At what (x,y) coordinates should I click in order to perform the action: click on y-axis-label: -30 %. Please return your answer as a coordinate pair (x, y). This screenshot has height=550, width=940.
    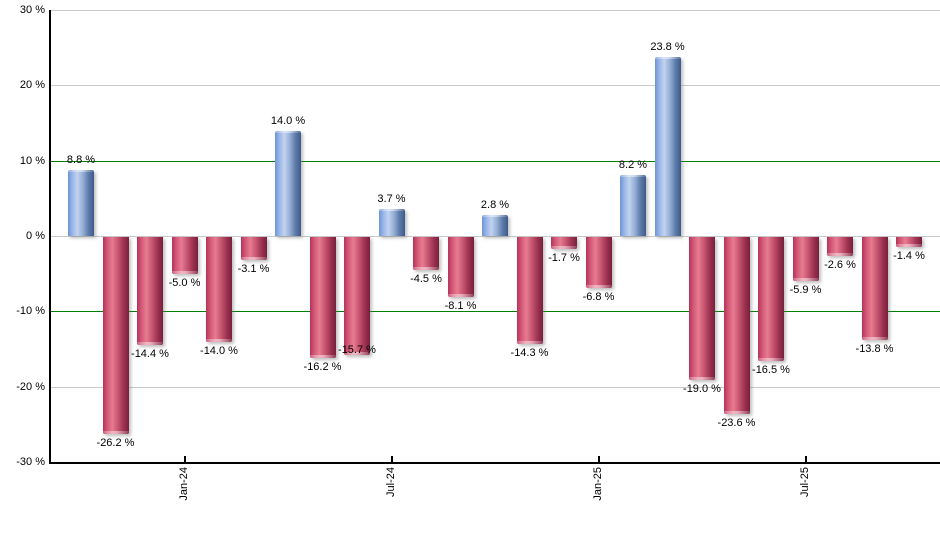
    Looking at the image, I should click on (30, 461).